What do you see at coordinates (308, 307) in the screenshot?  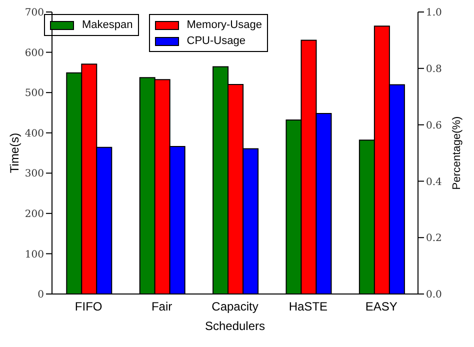 I see `x-tick-label: HaSTE` at bounding box center [308, 307].